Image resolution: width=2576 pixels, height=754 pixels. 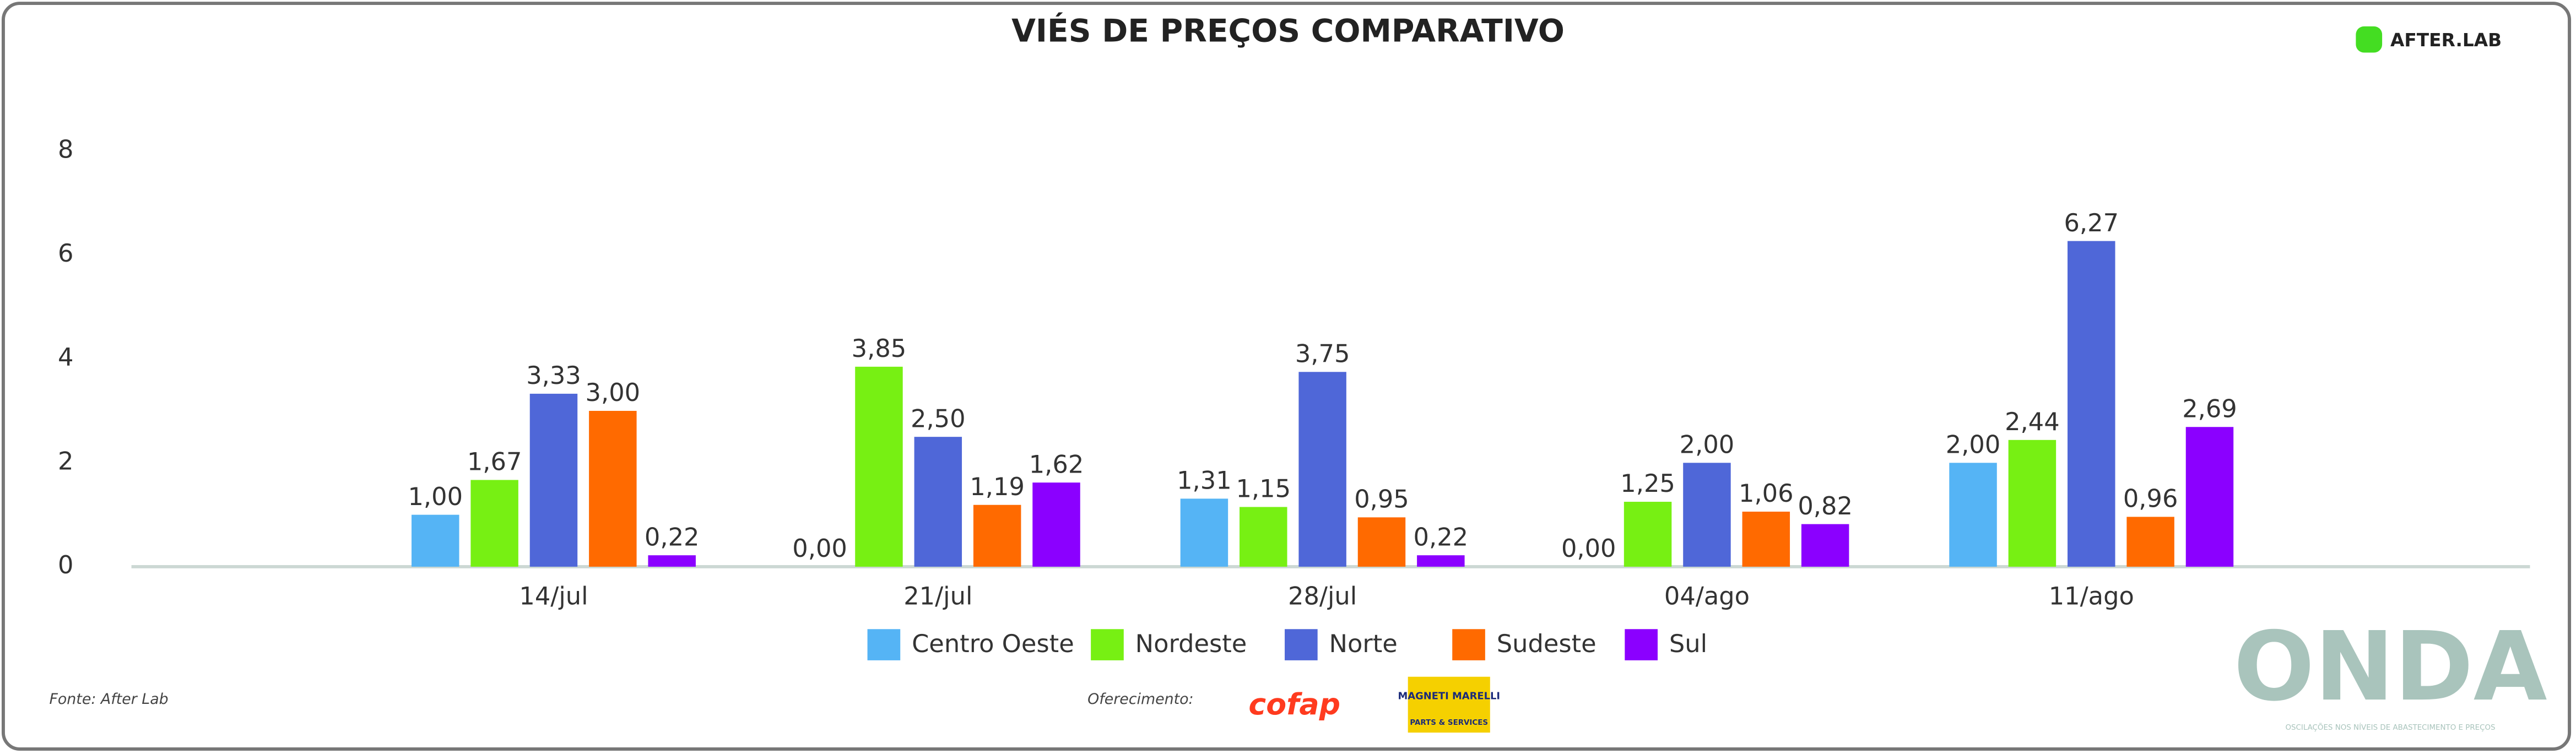 What do you see at coordinates (1263, 489) in the screenshot?
I see `data-label: 1,15` at bounding box center [1263, 489].